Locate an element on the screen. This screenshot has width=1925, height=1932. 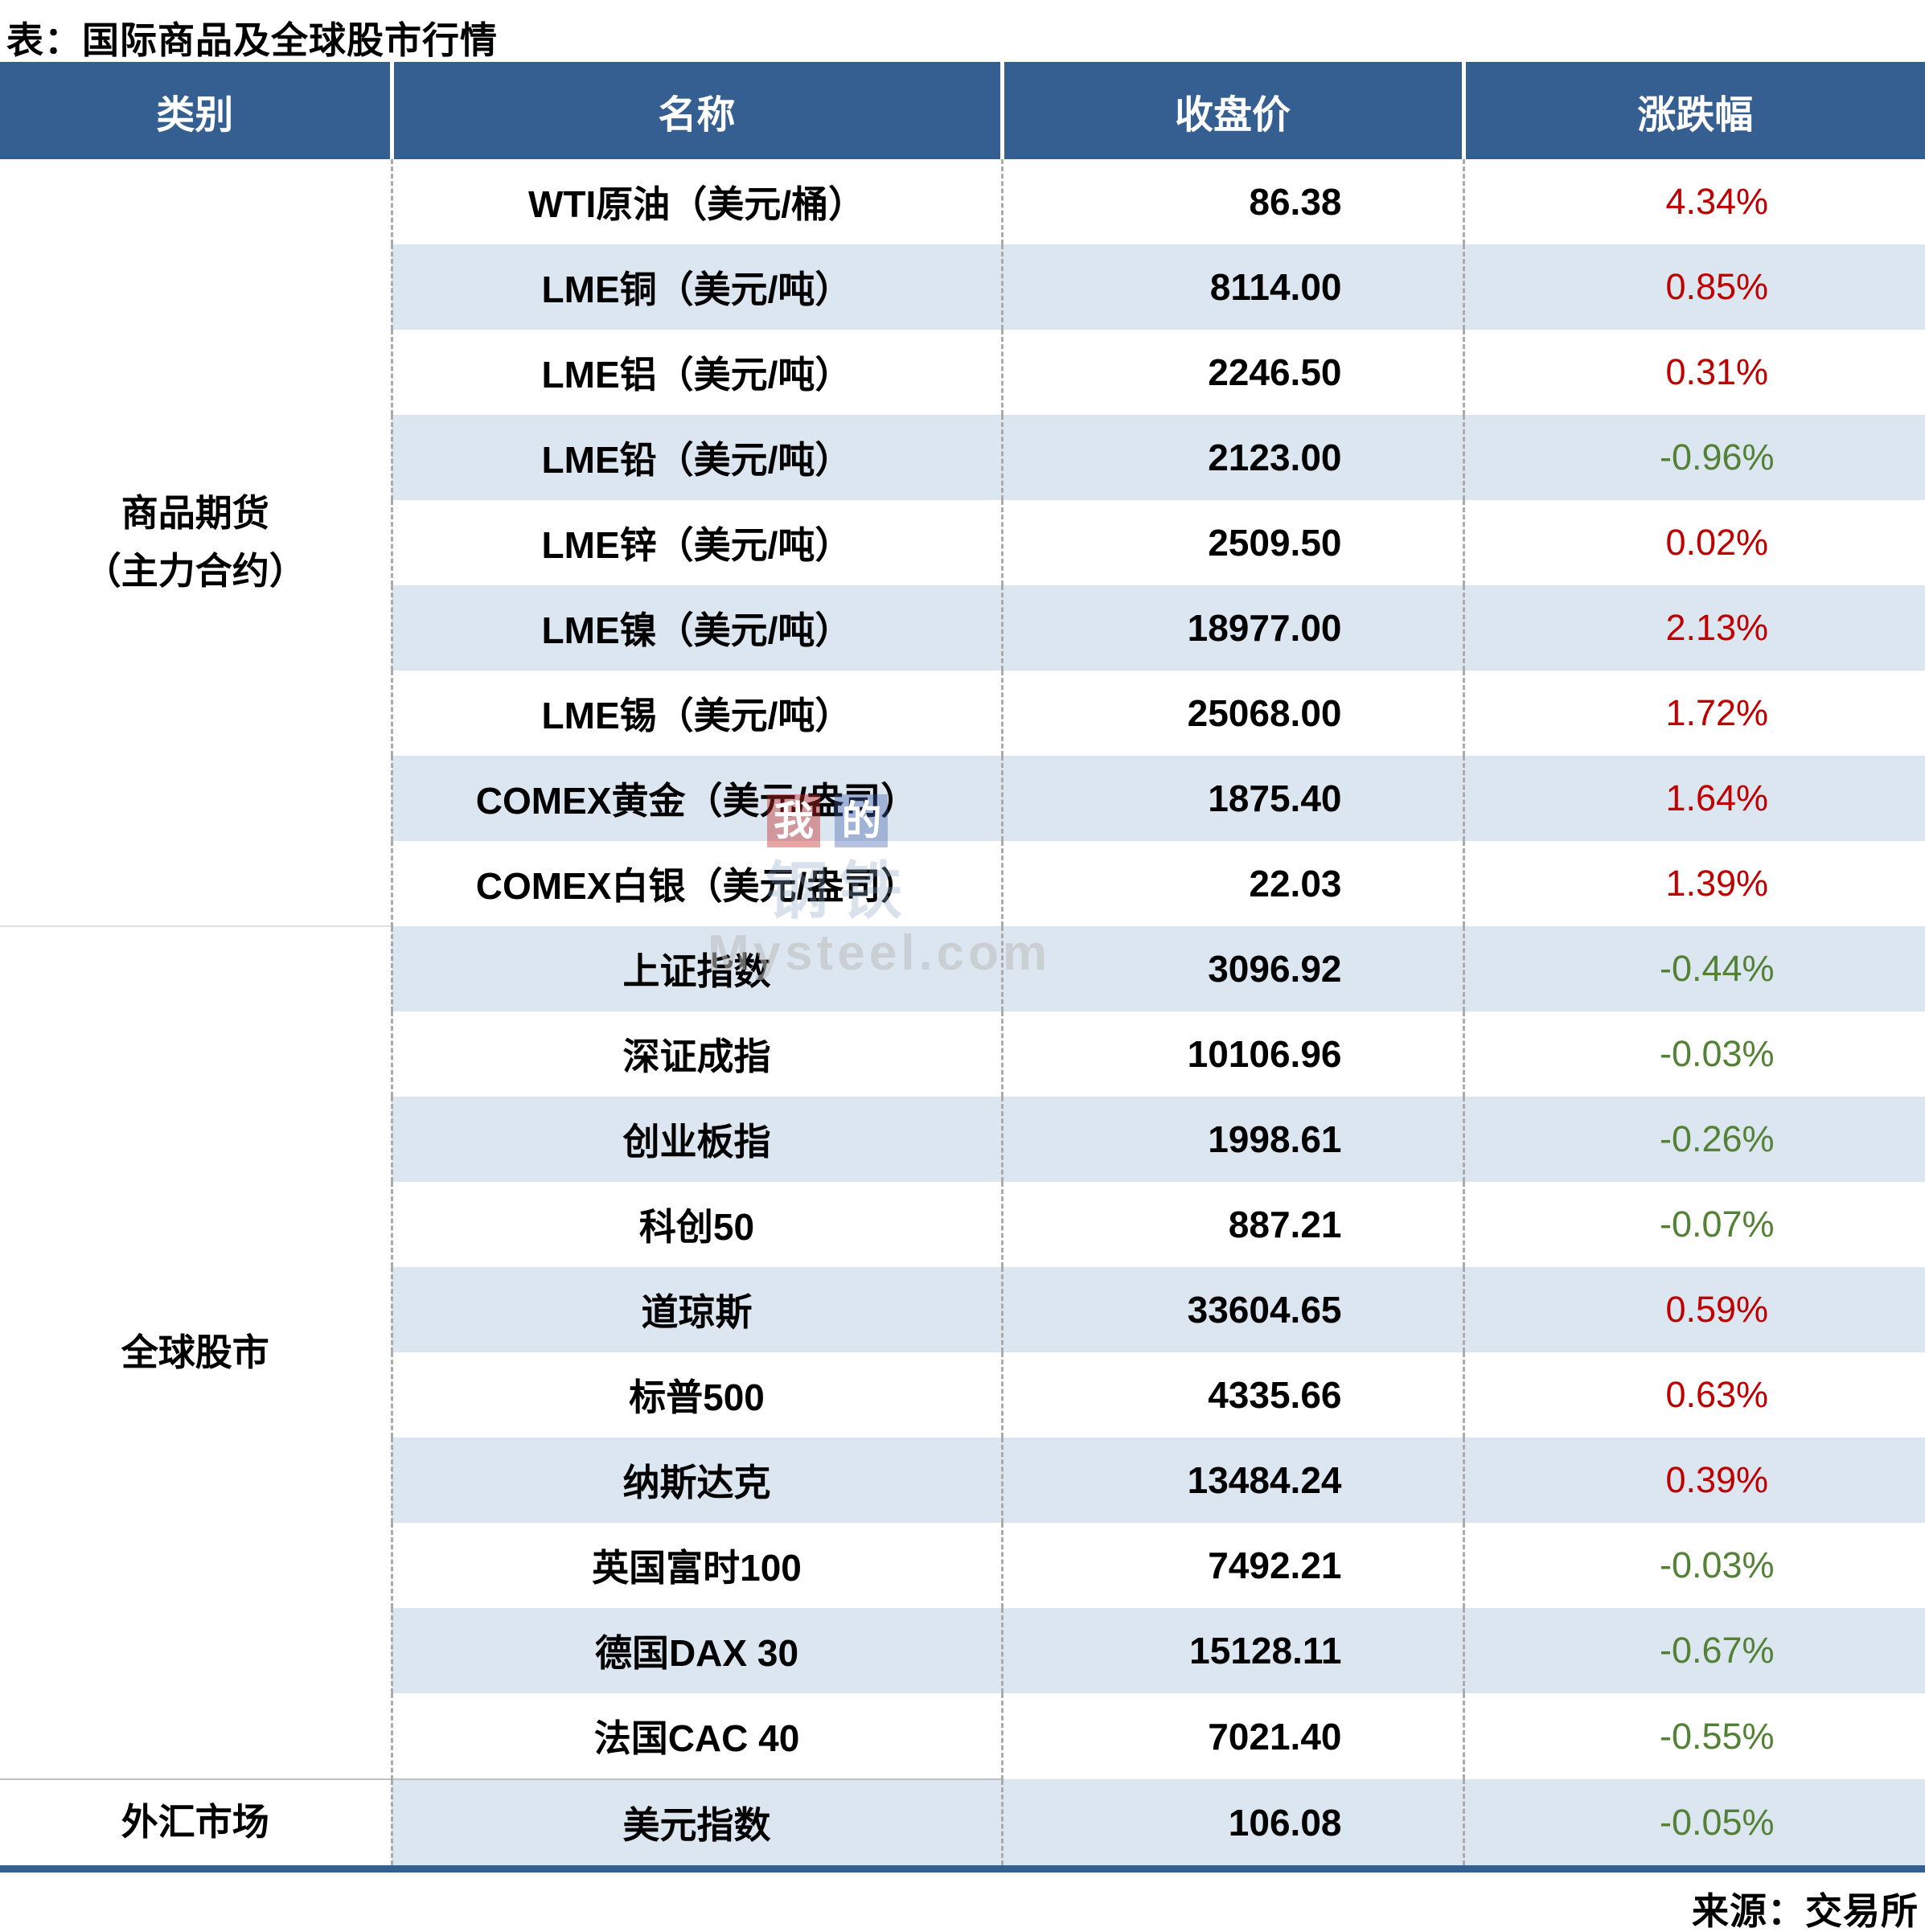
change-percent: -0.07% is located at coordinates (1693, 1224).